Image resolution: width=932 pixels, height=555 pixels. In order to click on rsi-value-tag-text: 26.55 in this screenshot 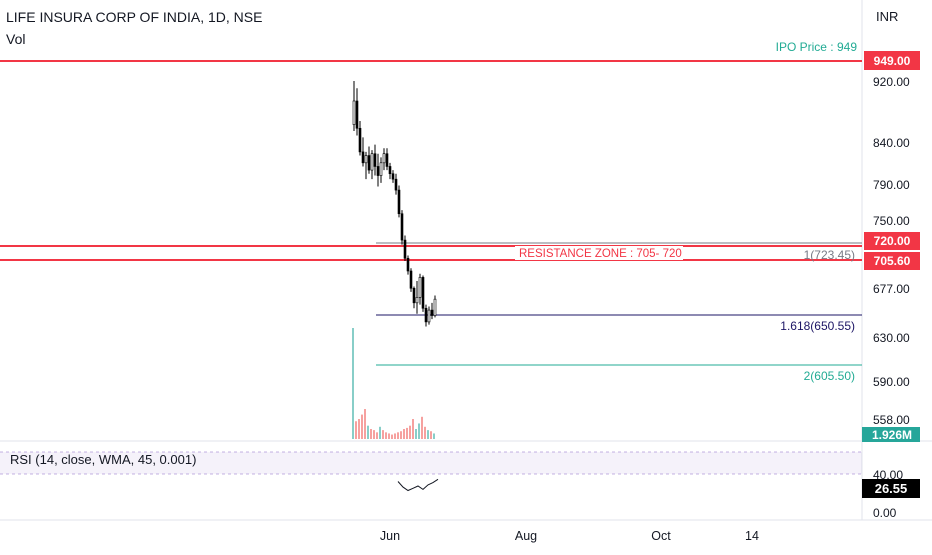, I will do `click(891, 488)`.